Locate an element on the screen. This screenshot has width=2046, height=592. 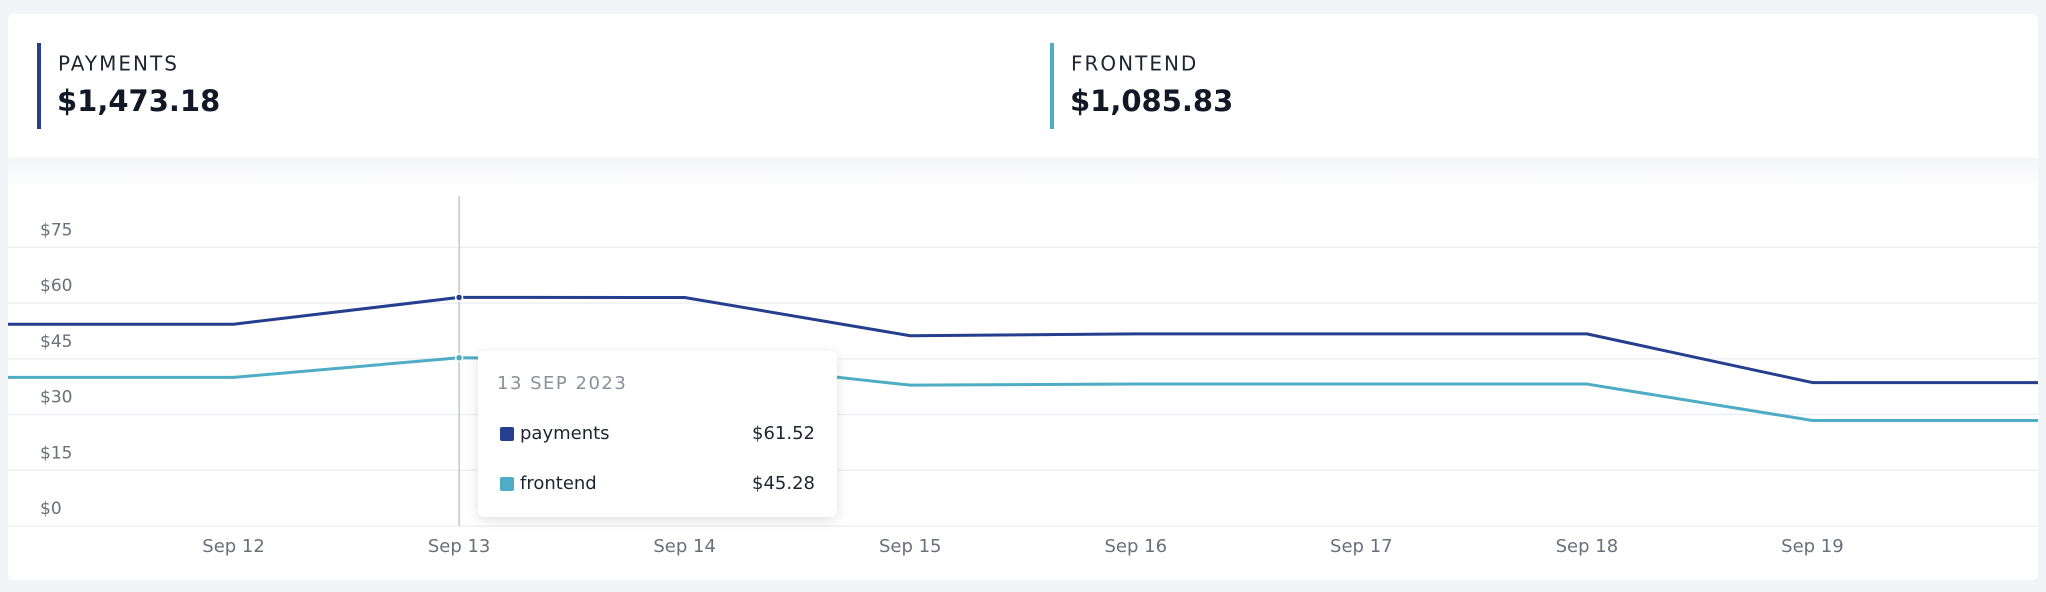
x-tick-label: Sep 17 is located at coordinates (1361, 546).